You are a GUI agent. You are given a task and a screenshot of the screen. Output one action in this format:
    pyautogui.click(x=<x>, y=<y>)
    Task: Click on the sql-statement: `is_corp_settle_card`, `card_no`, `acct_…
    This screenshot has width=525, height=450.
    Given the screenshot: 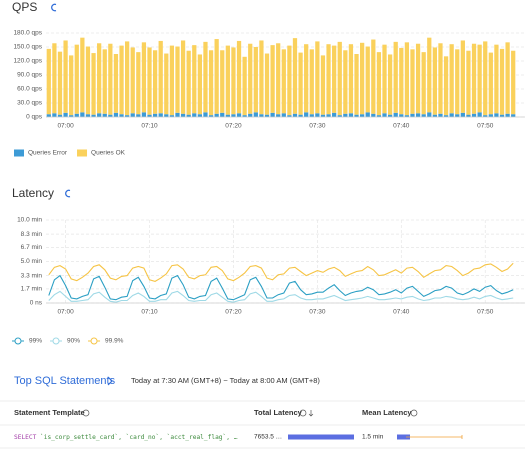 What is the action you would take?
    pyautogui.click(x=139, y=437)
    